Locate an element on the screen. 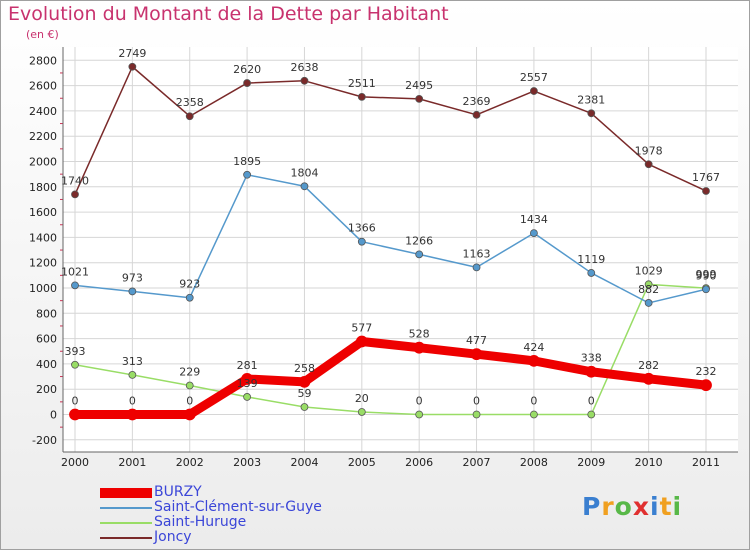  y-tick-label: 1200 is located at coordinates (43, 263).